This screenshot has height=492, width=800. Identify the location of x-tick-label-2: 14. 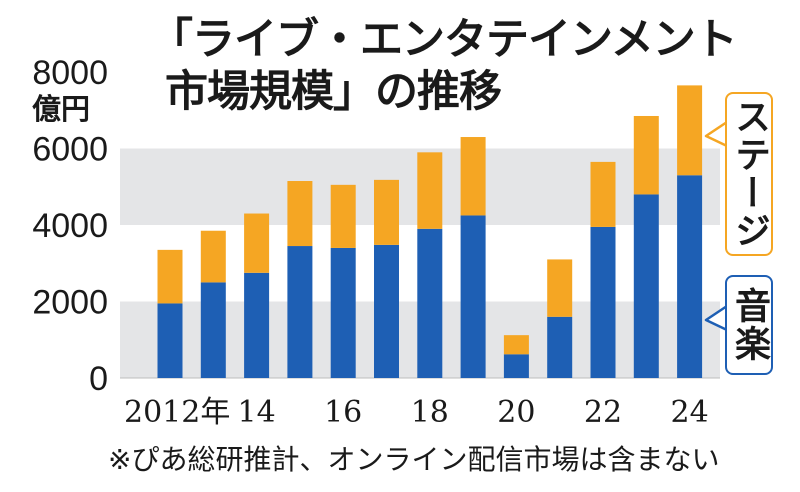
(257, 412).